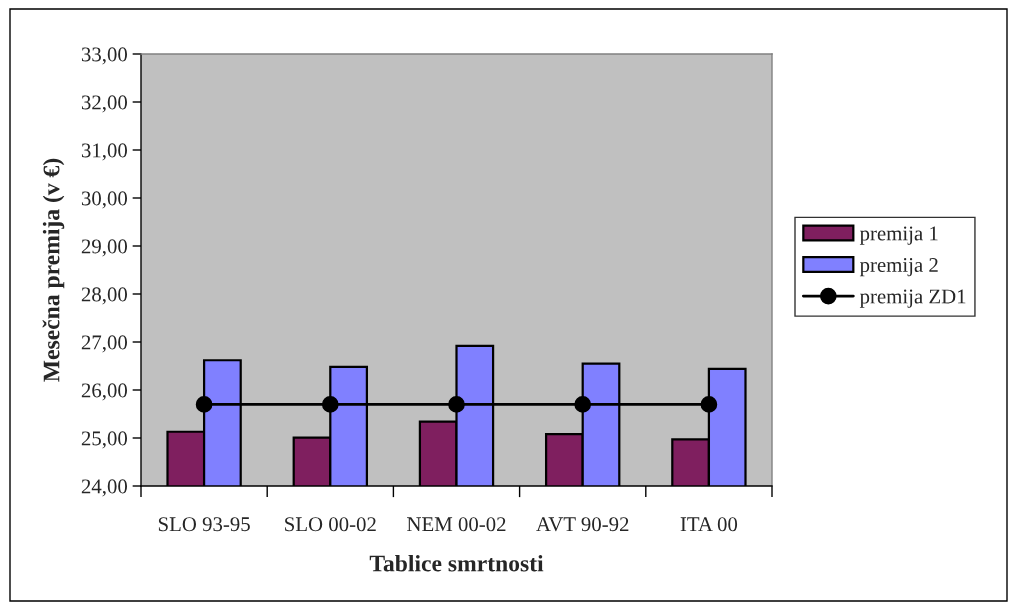  Describe the element at coordinates (912, 298) in the screenshot. I see `legend-label: premija ZD1` at that location.